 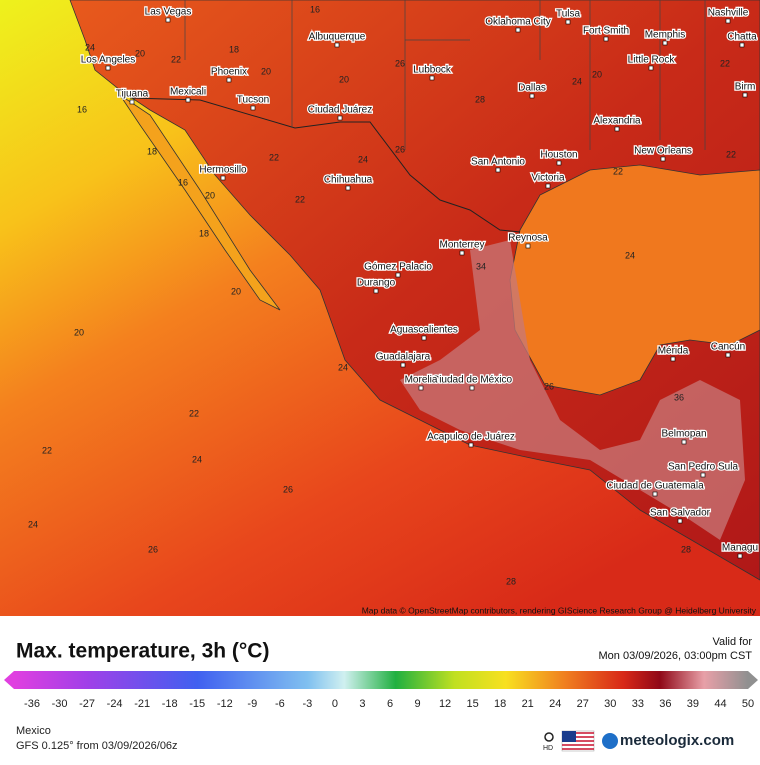 What do you see at coordinates (142, 651) in the screenshot?
I see `title: Max. temperature, 3h (°C)` at bounding box center [142, 651].